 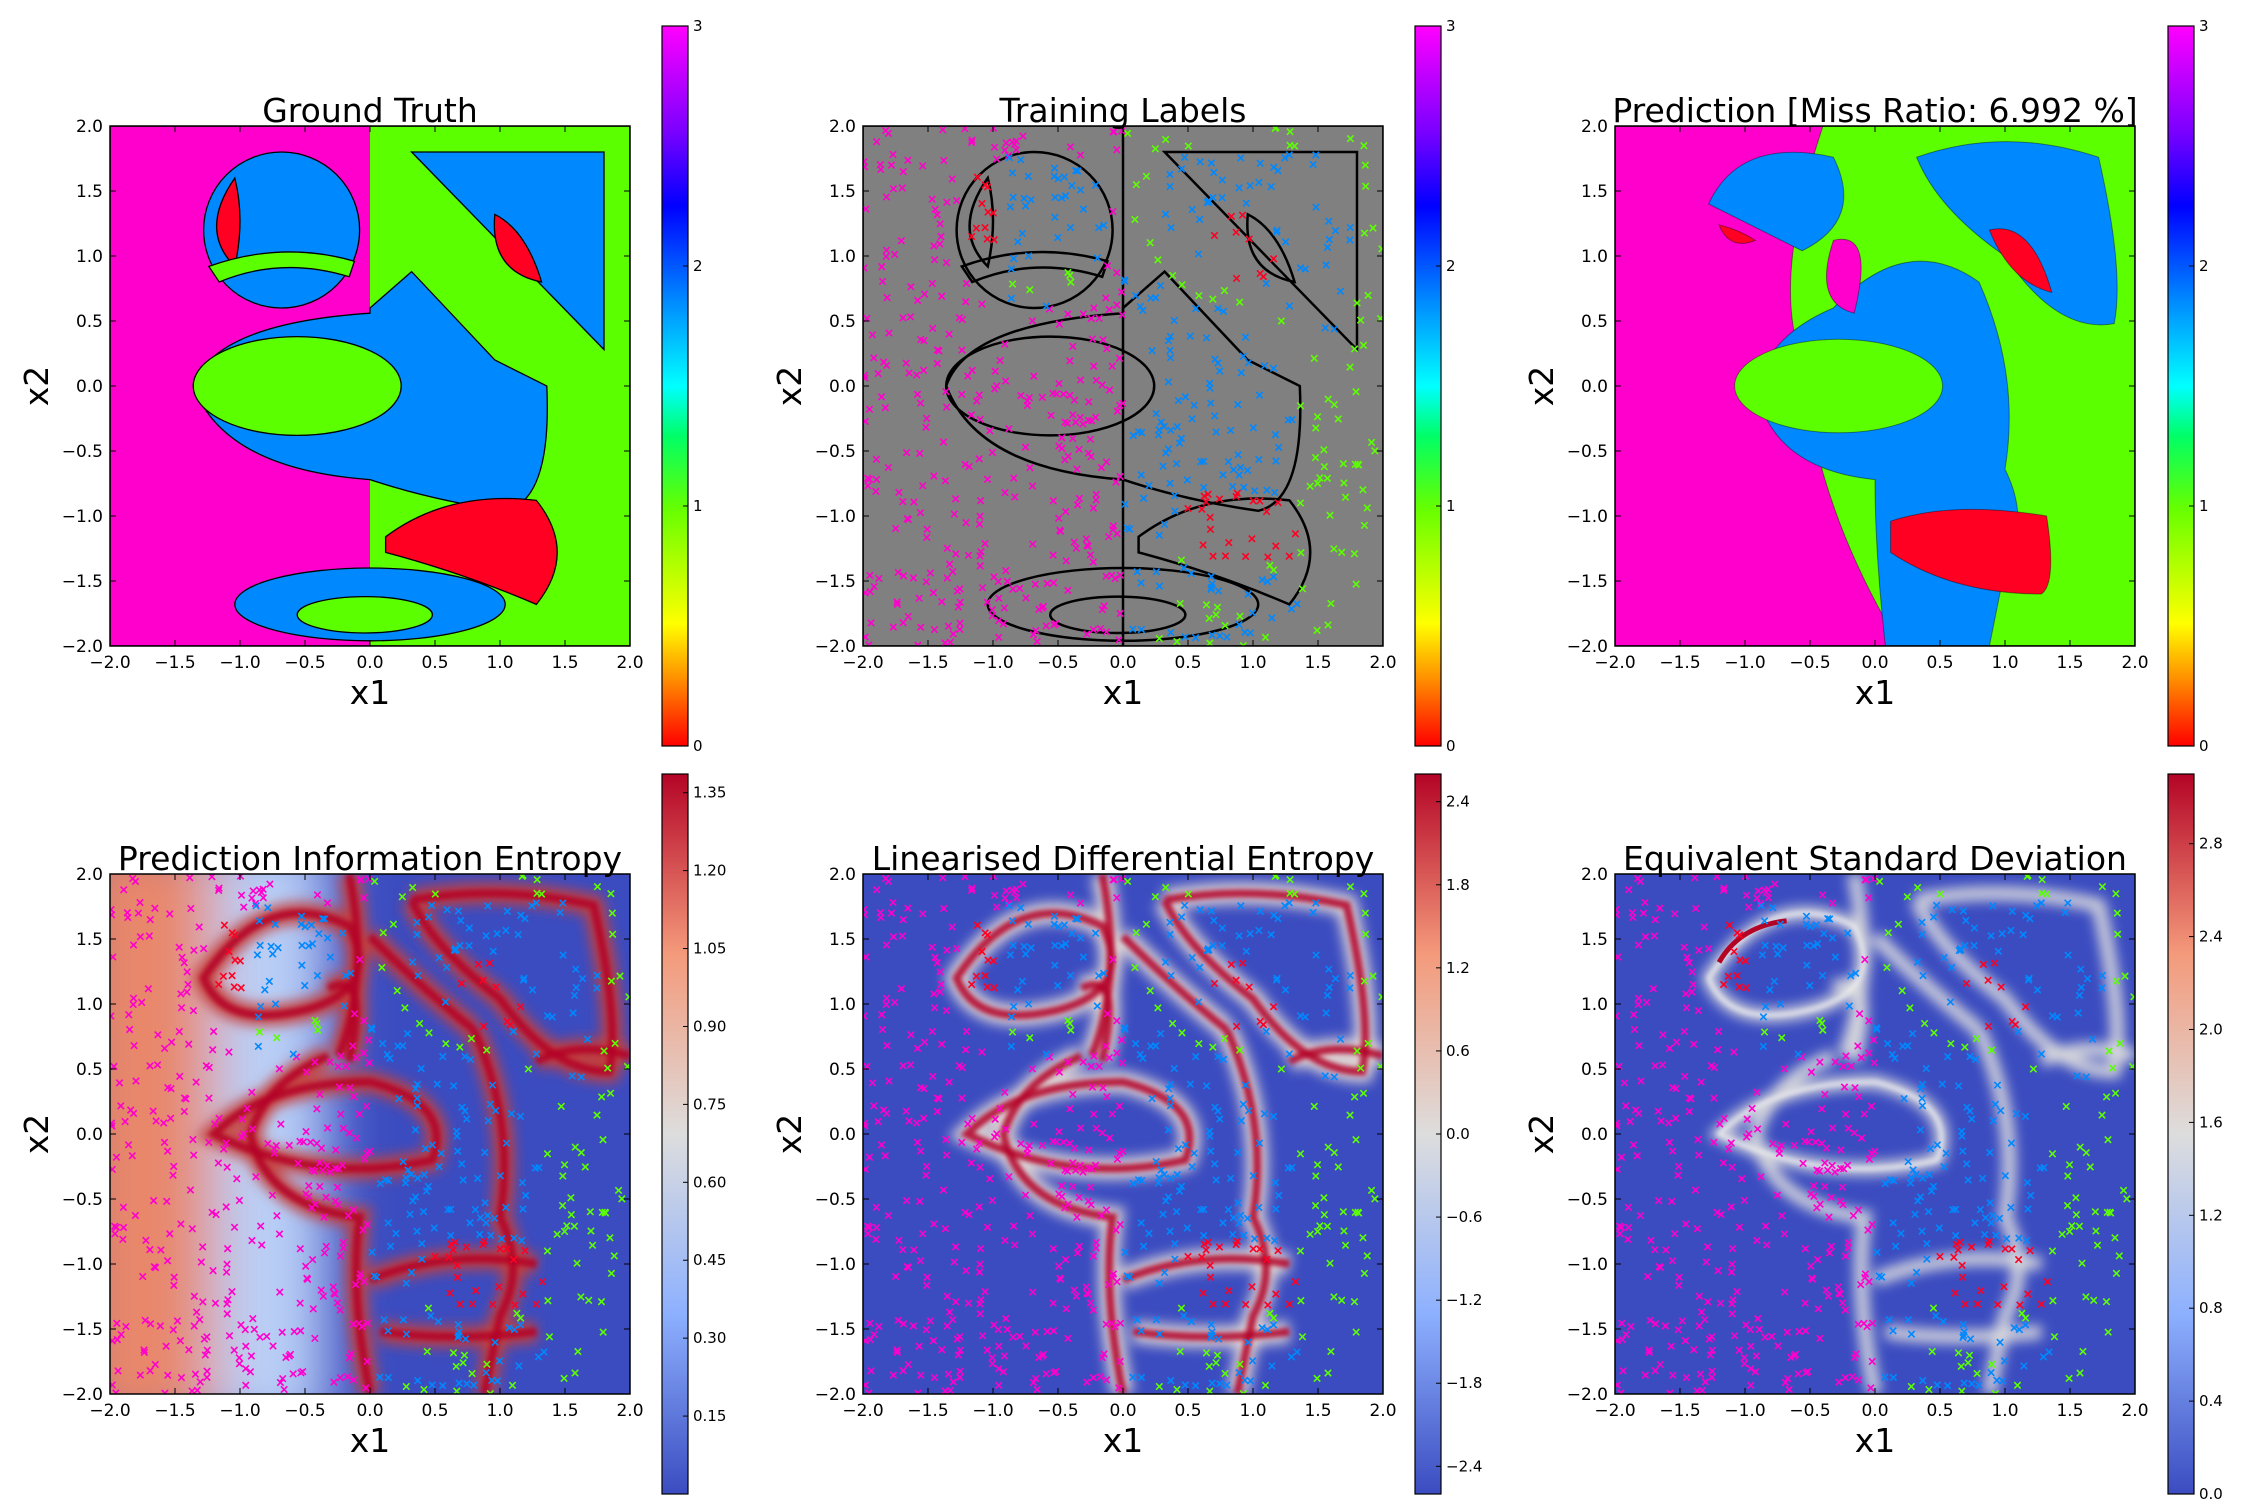 What do you see at coordinates (89, 322) in the screenshot?
I see `ytick-label: 0.5` at bounding box center [89, 322].